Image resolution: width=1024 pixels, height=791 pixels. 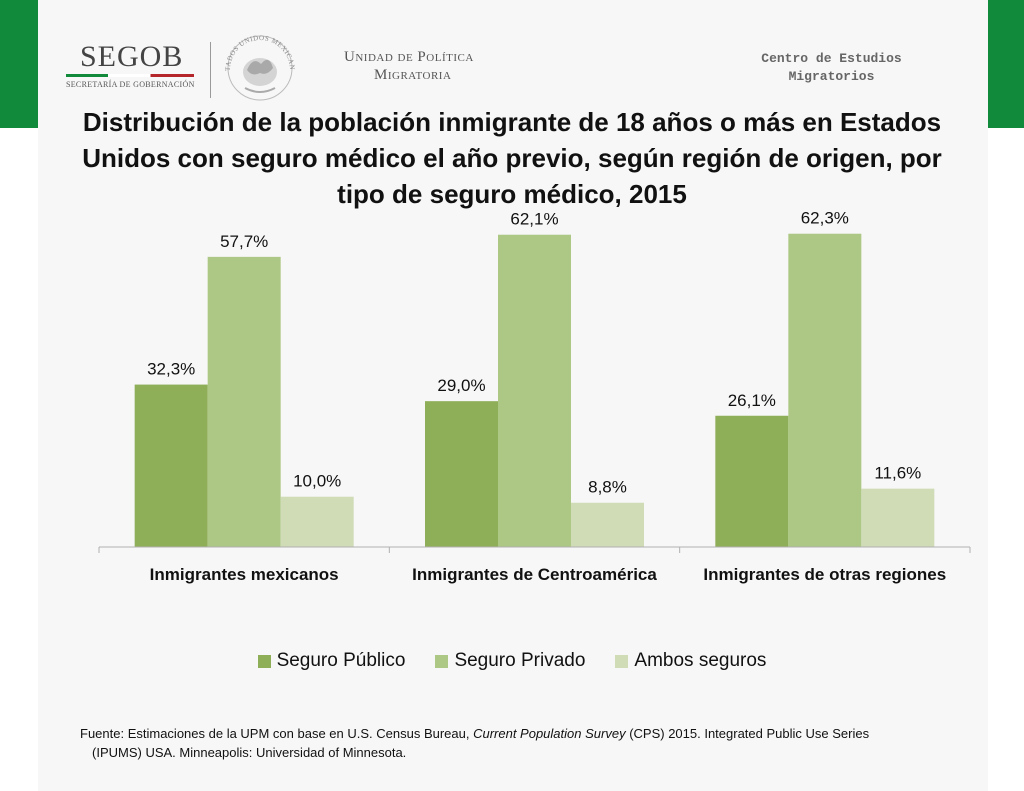 What do you see at coordinates (607, 524) in the screenshot?
I see `bar-ambos-seguros-inmigrantes-de-centroamerica` at bounding box center [607, 524].